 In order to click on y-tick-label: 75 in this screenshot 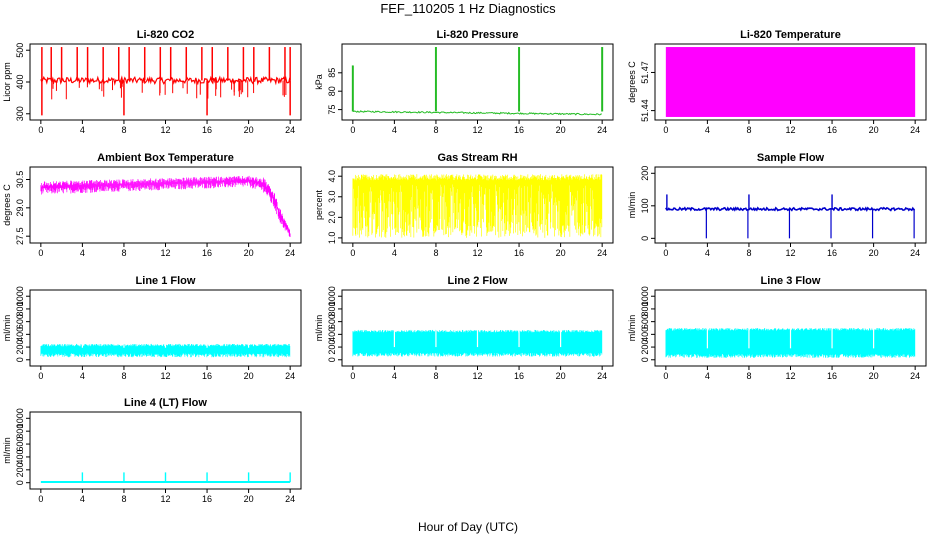, I will do `click(332, 110)`.